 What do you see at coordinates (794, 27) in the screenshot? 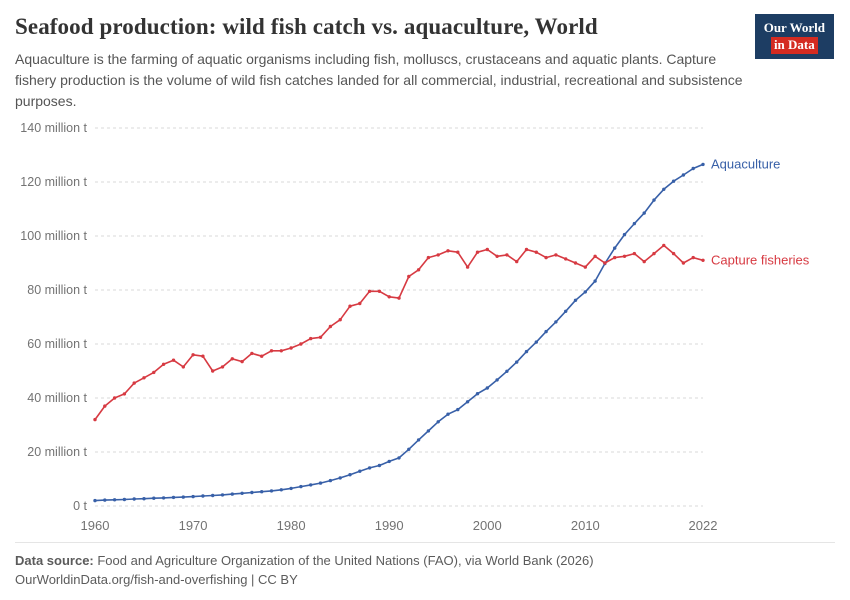
I see `owid-logo-line1: Our World` at bounding box center [794, 27].